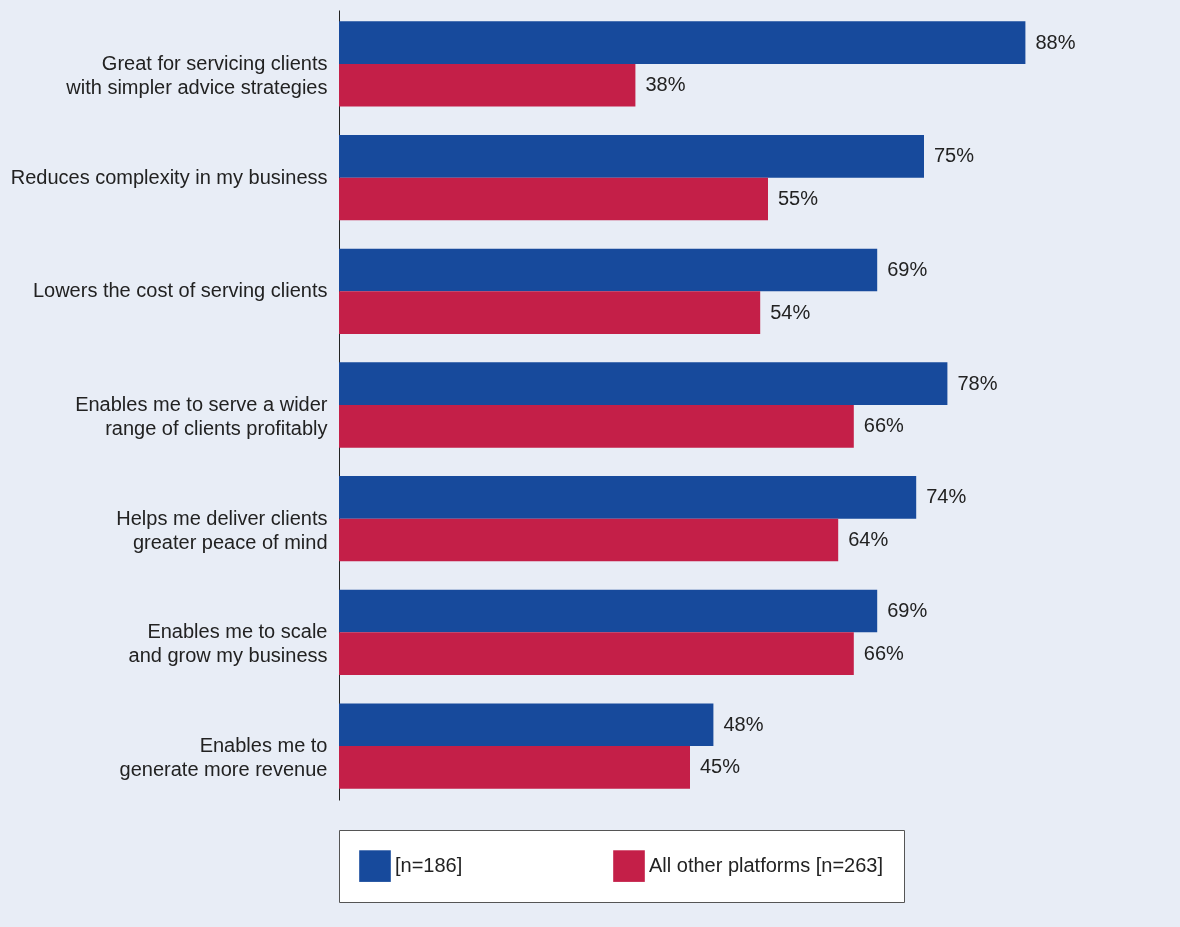  What do you see at coordinates (954, 155) in the screenshot?
I see `data-label: 75%` at bounding box center [954, 155].